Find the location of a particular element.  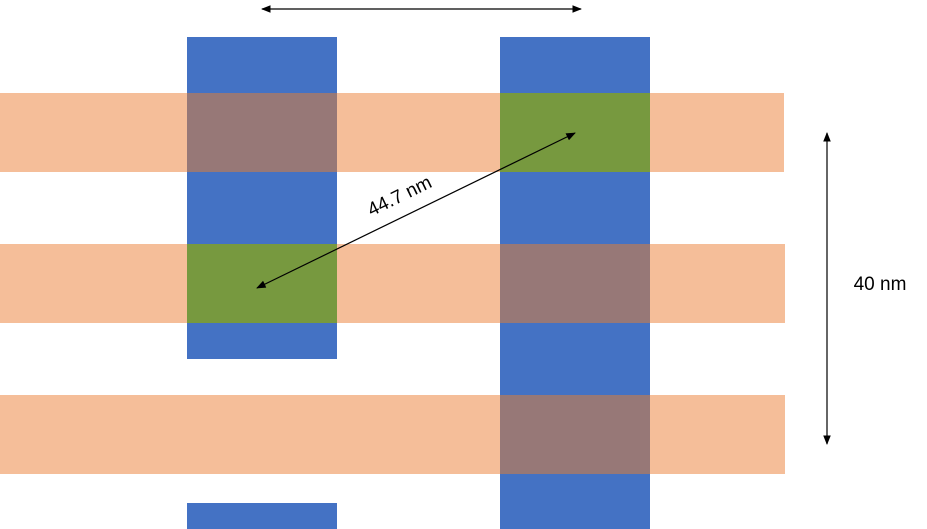

arrow is located at coordinates (416, 210).